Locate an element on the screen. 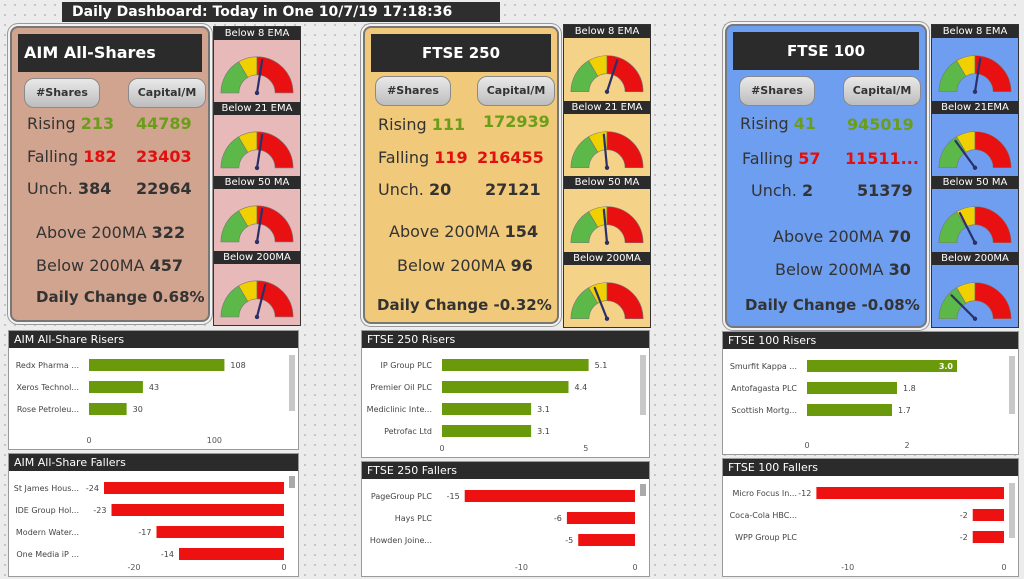 The width and height of the screenshot is (1024, 579). below-200ma-value: 96 is located at coordinates (521, 265).